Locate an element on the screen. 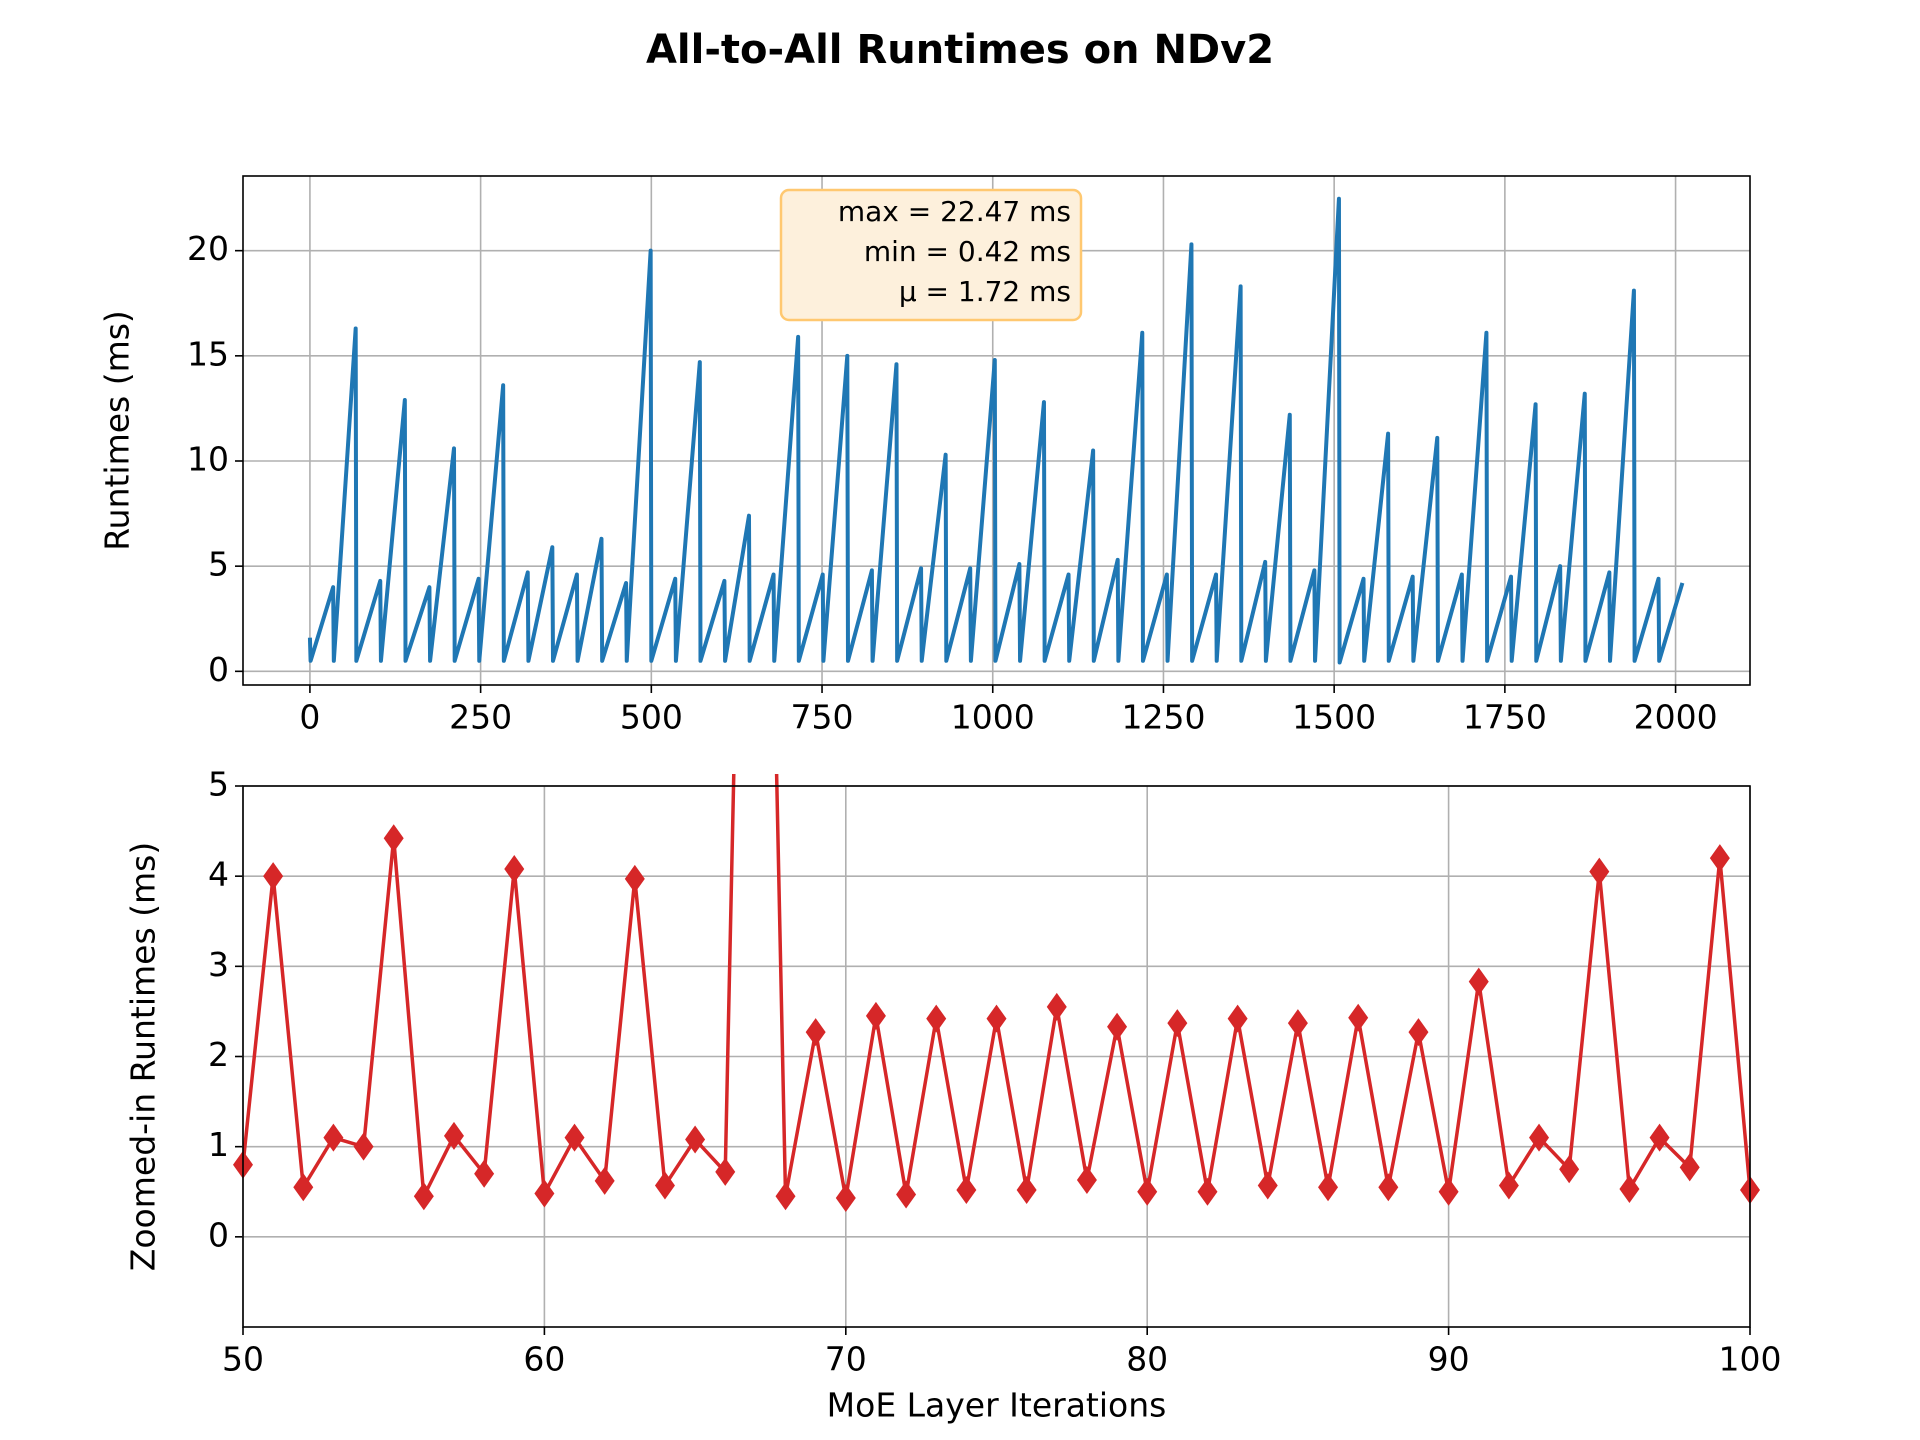 Image resolution: width=1920 pixels, height=1440 pixels. annotation: max = 22.47 ms is located at coordinates (954, 211).